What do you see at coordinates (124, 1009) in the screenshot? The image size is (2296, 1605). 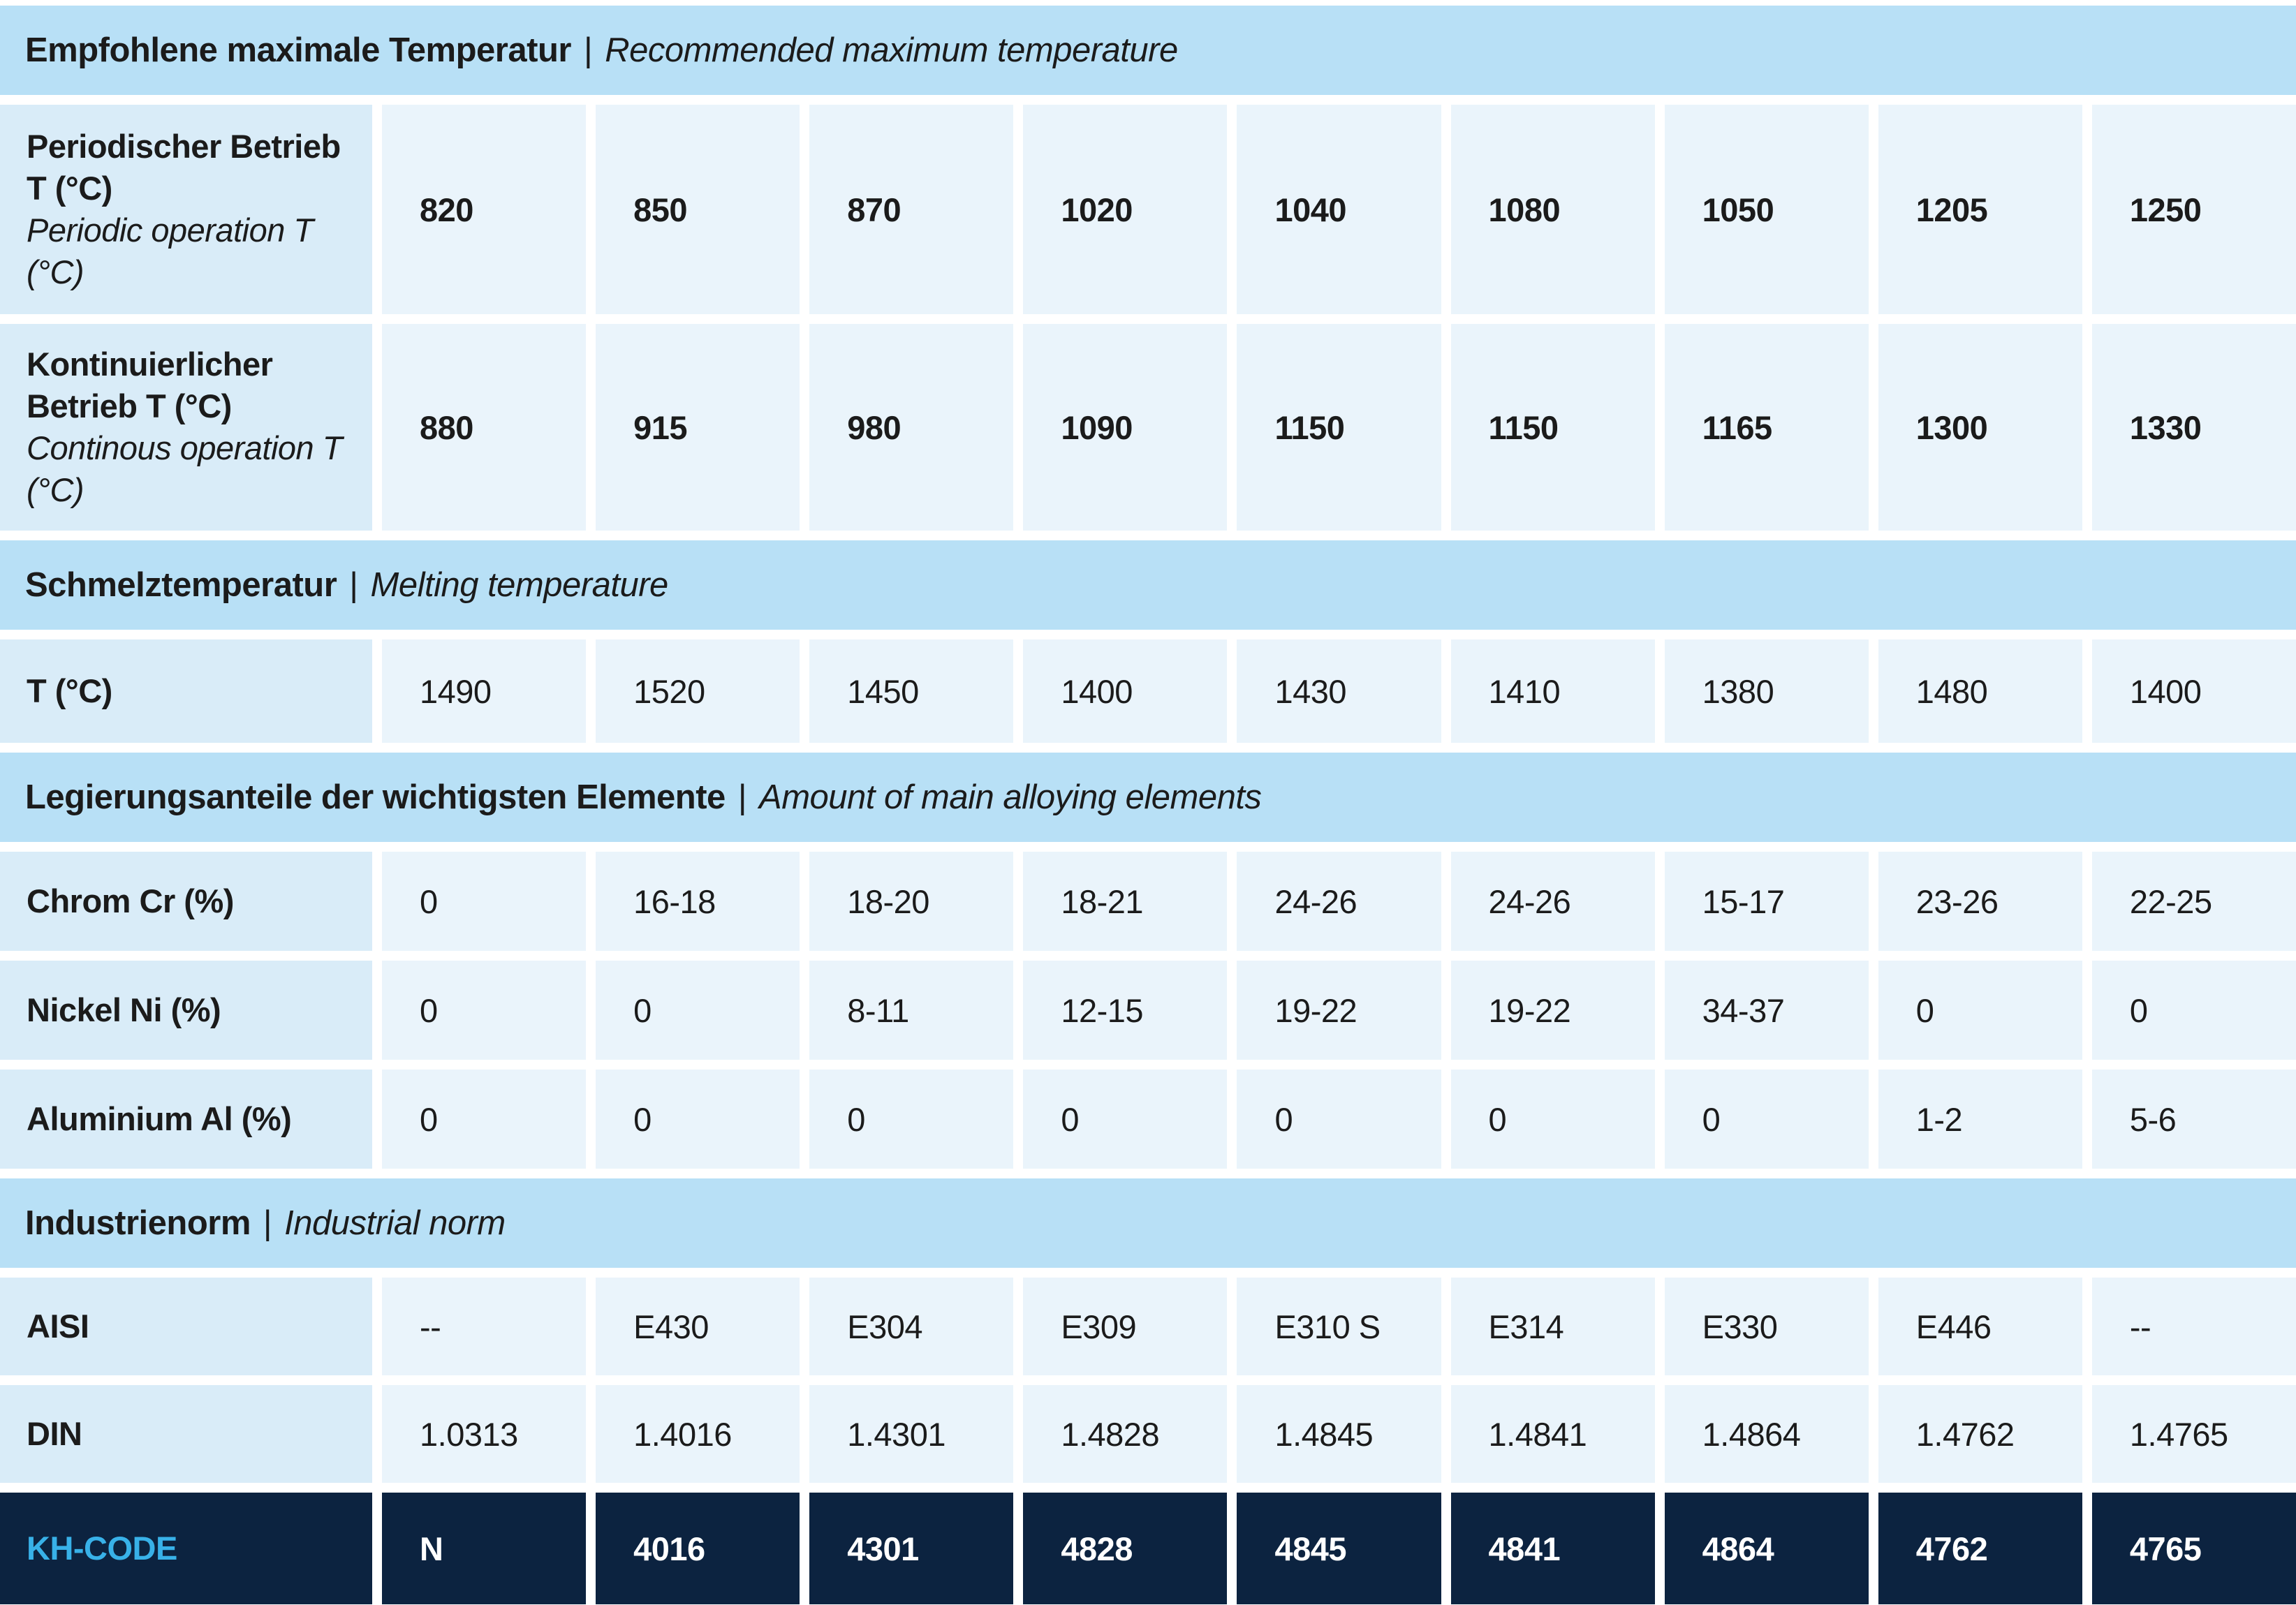 I see `row-label-de: Nickel Ni (%)` at bounding box center [124, 1009].